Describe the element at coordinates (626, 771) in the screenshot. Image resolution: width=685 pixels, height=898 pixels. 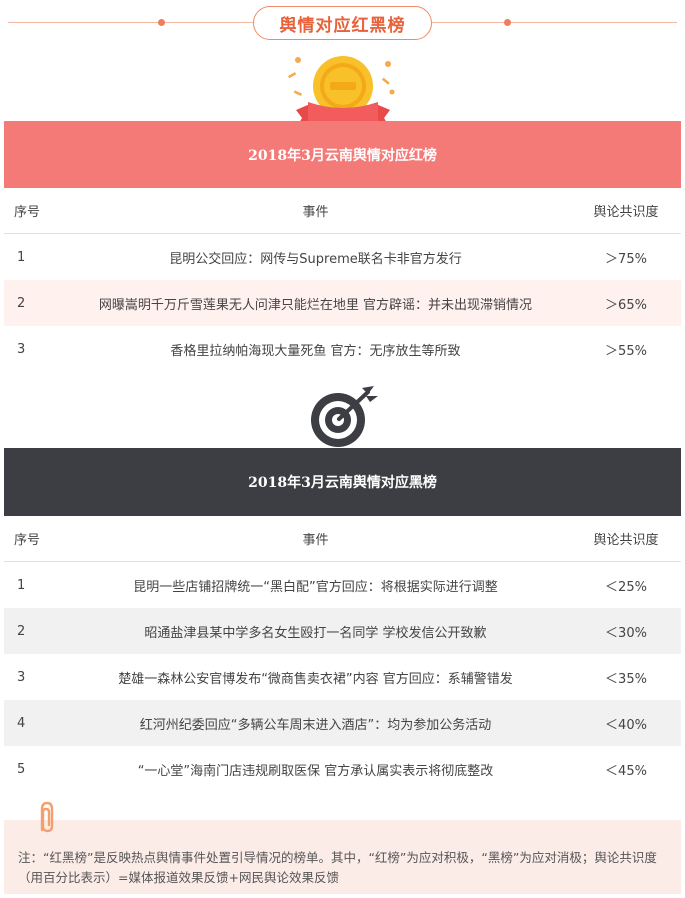
I see `row-level: ＜45%` at that location.